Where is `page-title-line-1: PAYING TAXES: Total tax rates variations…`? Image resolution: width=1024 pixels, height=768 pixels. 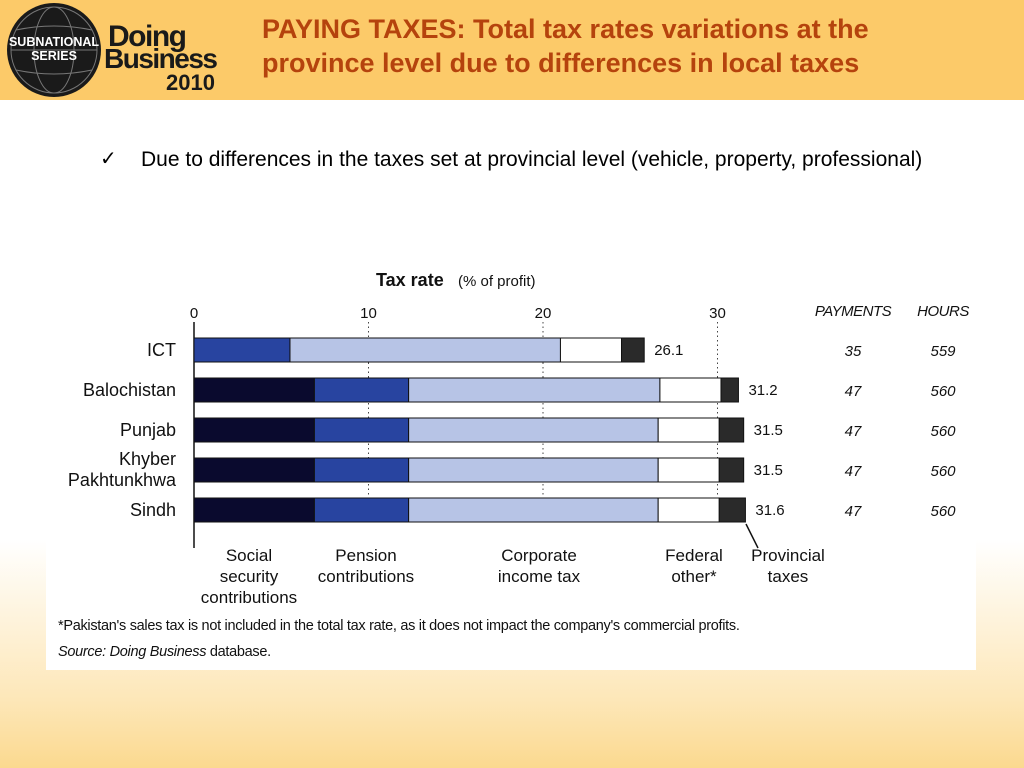 page-title-line-1: PAYING TAXES: Total tax rates variations… is located at coordinates (565, 29).